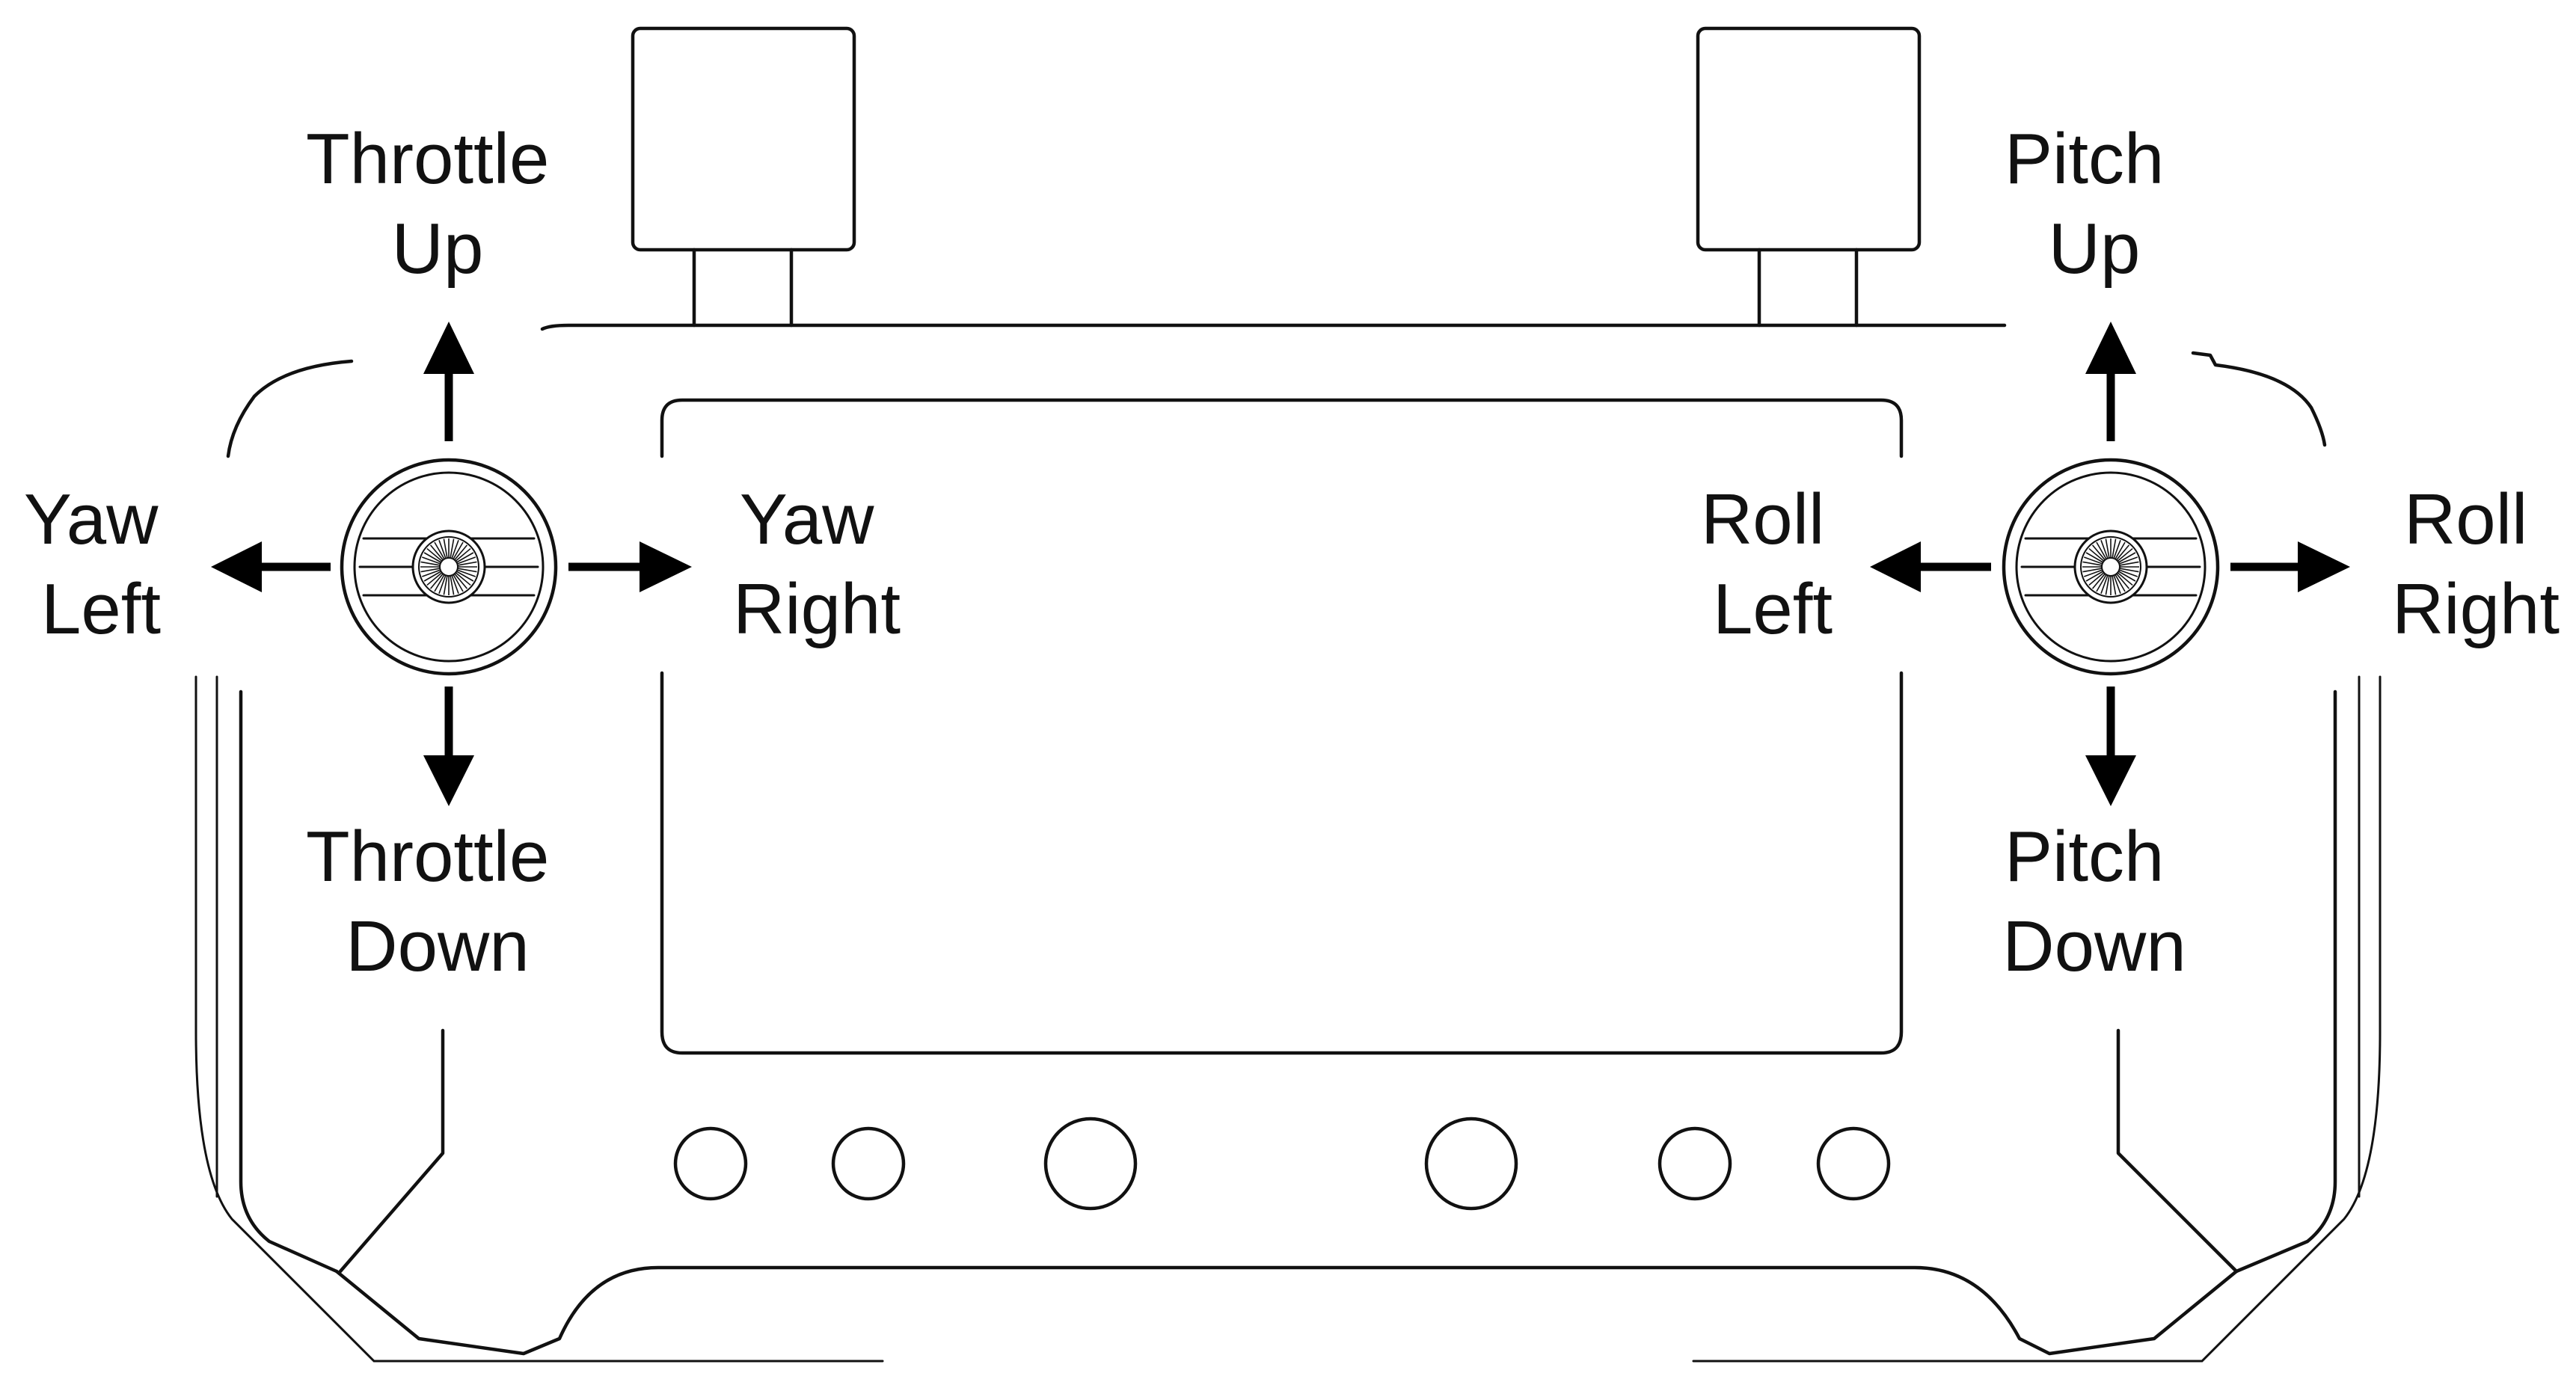  What do you see at coordinates (817, 564) in the screenshot?
I see `yaw-right-label: Yaw Right` at bounding box center [817, 564].